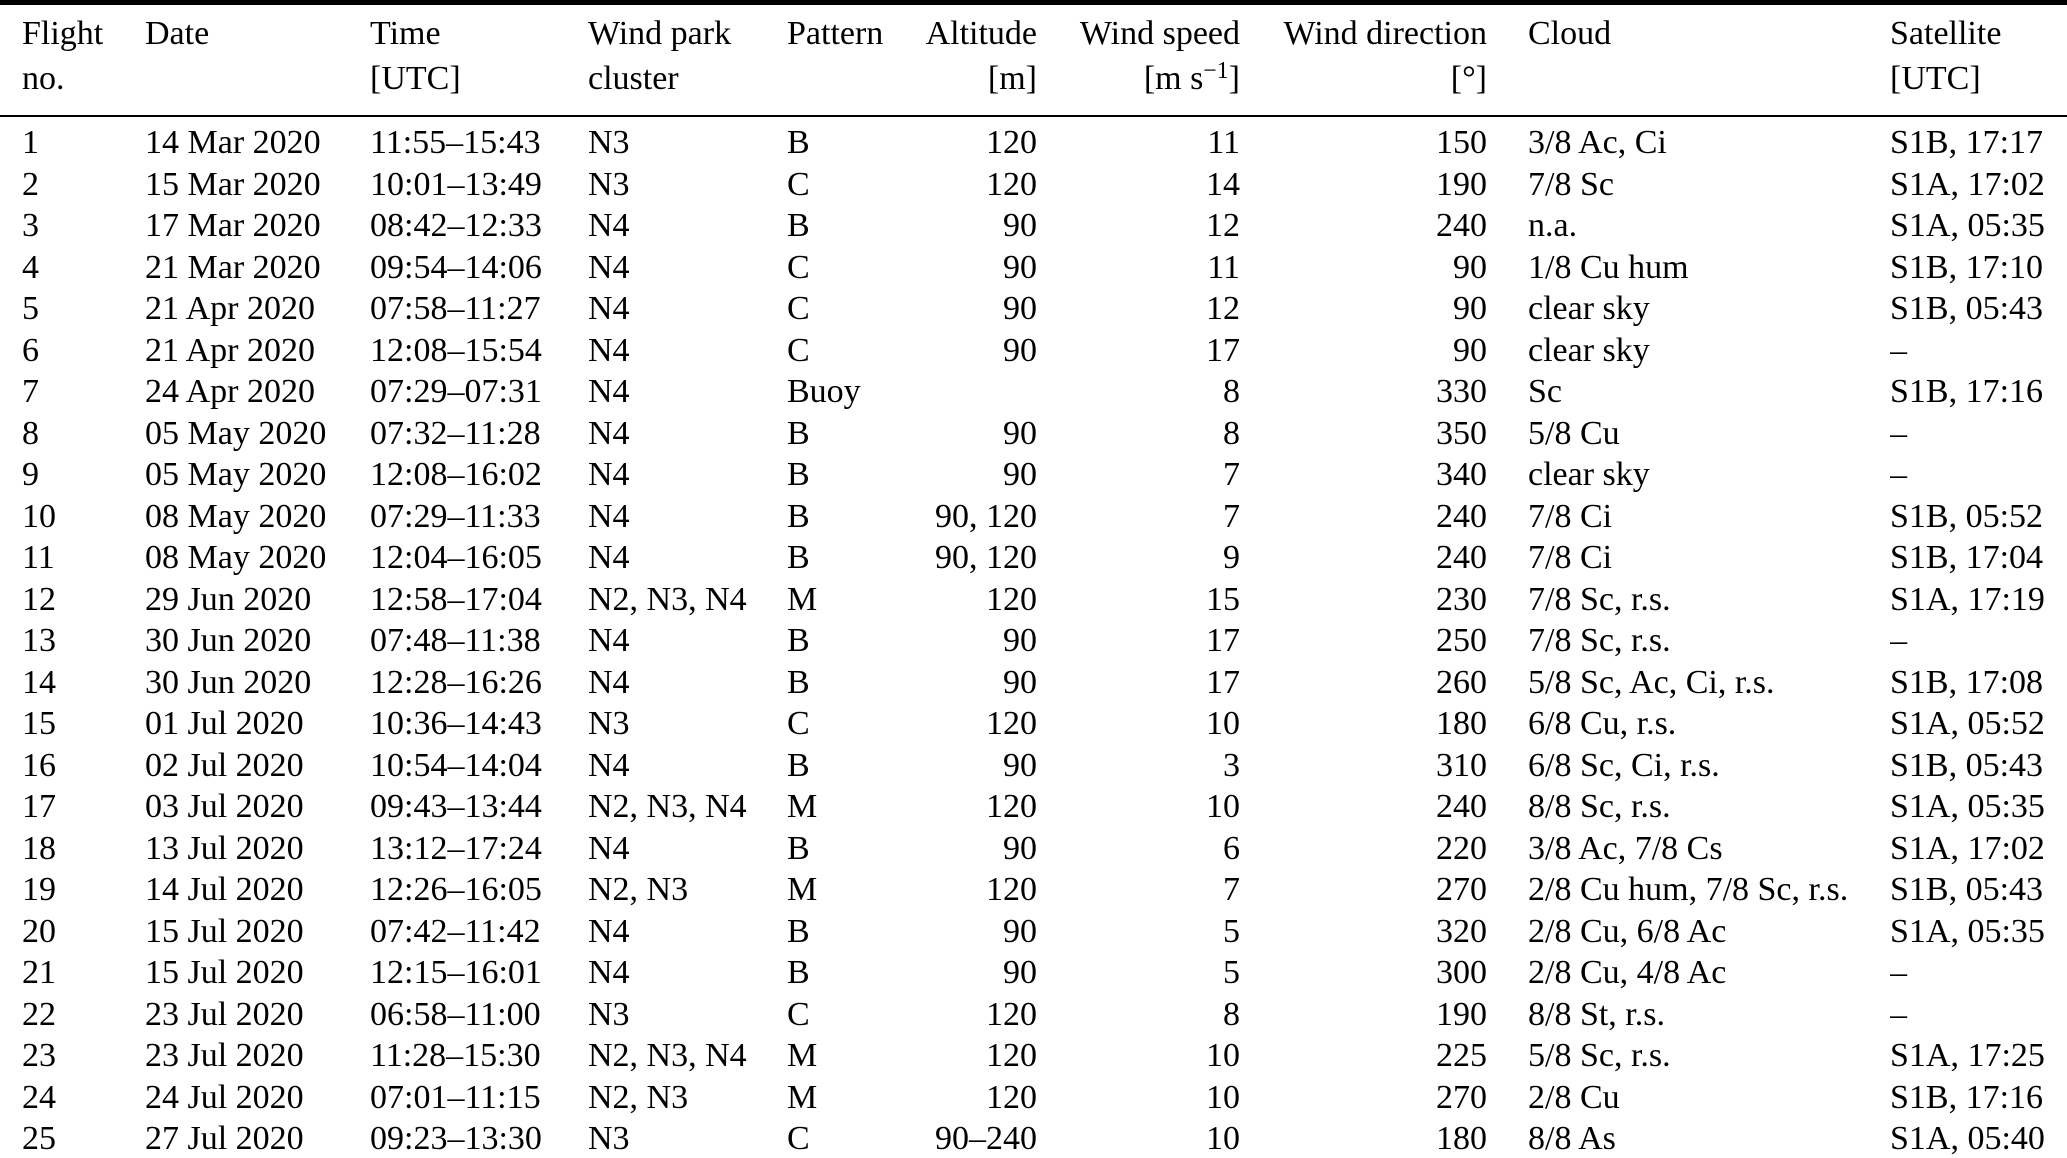 The image size is (2067, 1158). I want to click on cell-wind-speed: 5, so click(1231, 931).